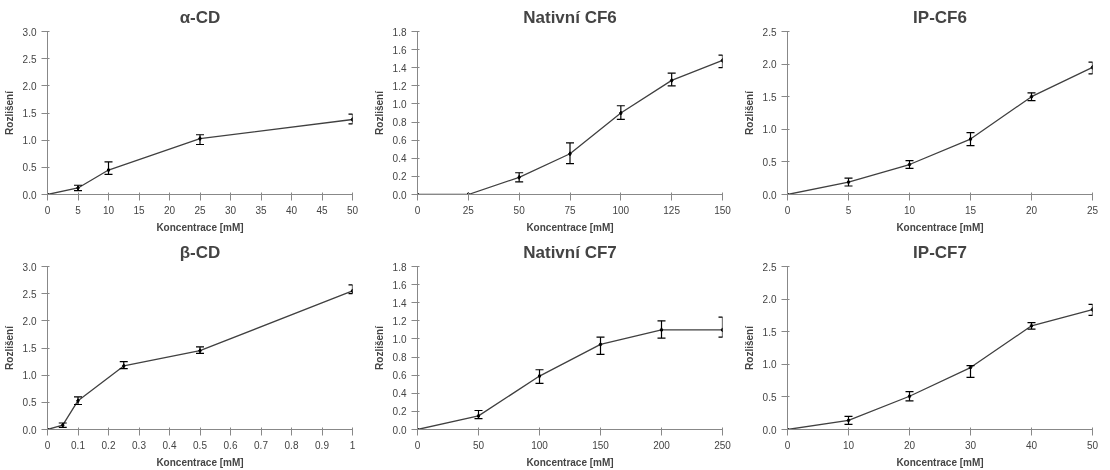 This screenshot has width=1110, height=470. Describe the element at coordinates (200, 17) in the screenshot. I see `chart-title: α-CD` at that location.